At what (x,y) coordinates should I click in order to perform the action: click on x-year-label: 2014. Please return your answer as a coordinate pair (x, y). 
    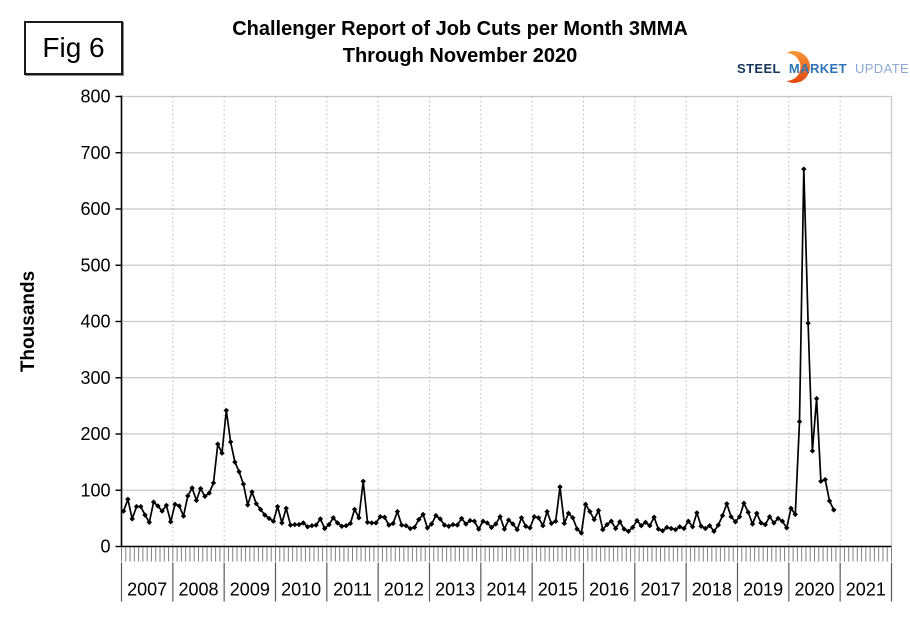
    Looking at the image, I should click on (506, 590).